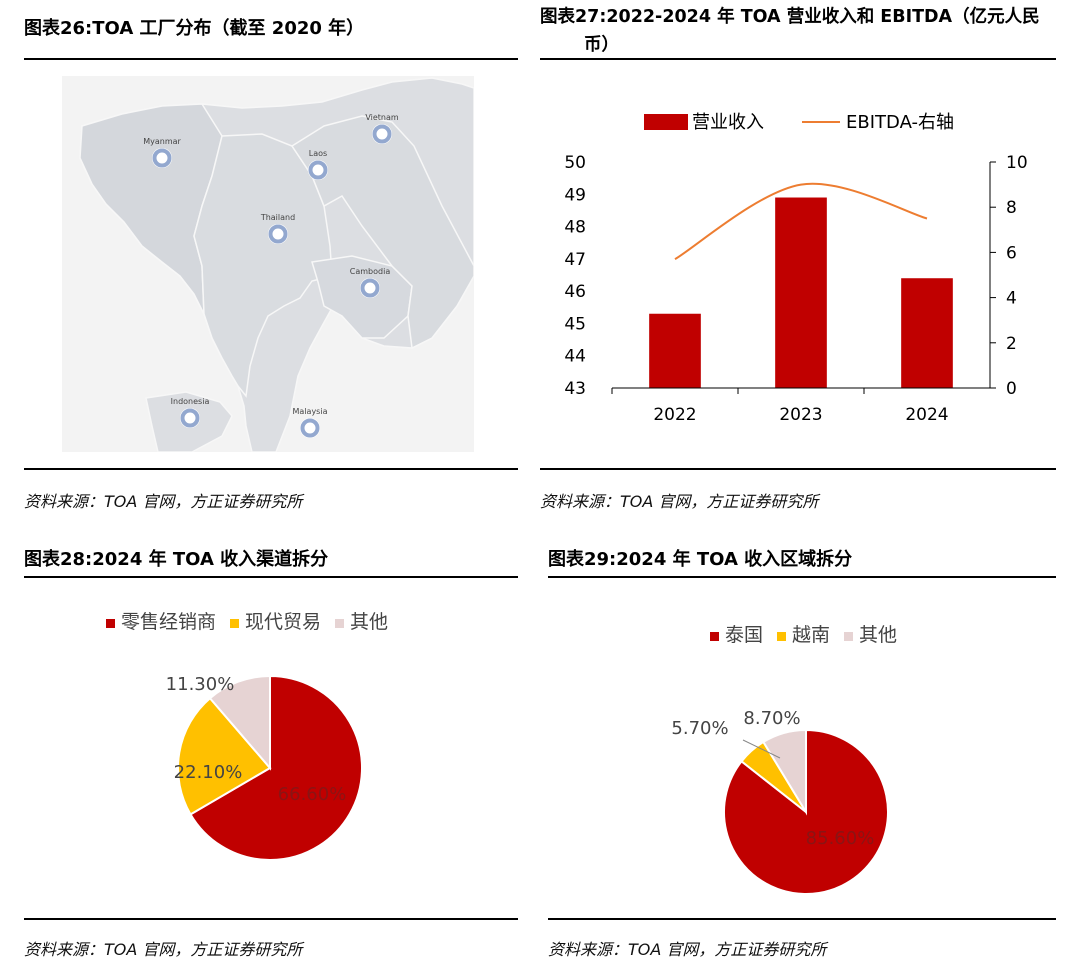 Image resolution: width=1080 pixels, height=969 pixels. Describe the element at coordinates (575, 228) in the screenshot. I see `y-tick-label: 48` at that location.